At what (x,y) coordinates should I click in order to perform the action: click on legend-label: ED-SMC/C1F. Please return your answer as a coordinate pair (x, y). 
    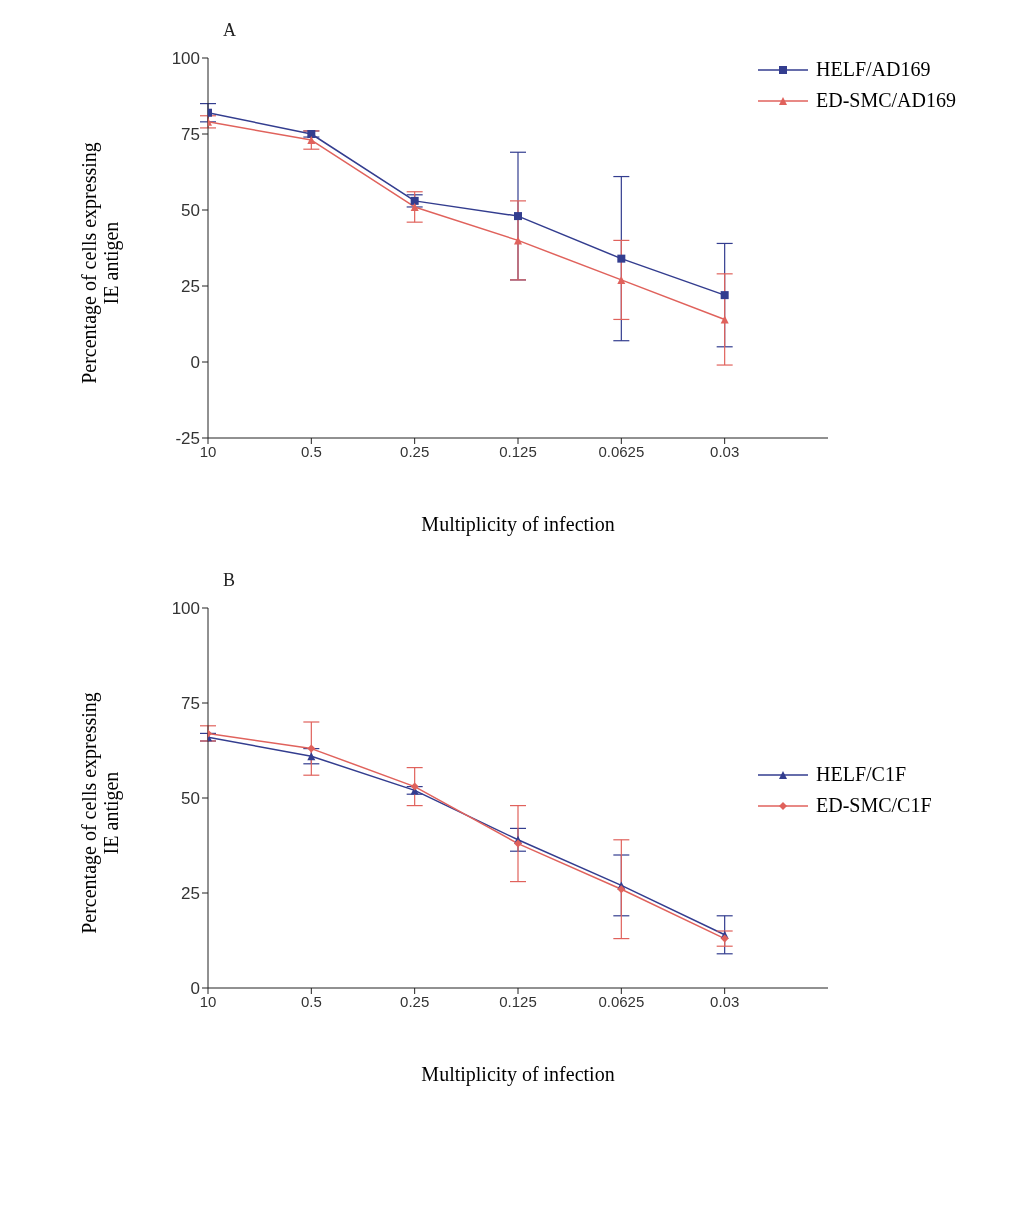
    Looking at the image, I should click on (874, 805).